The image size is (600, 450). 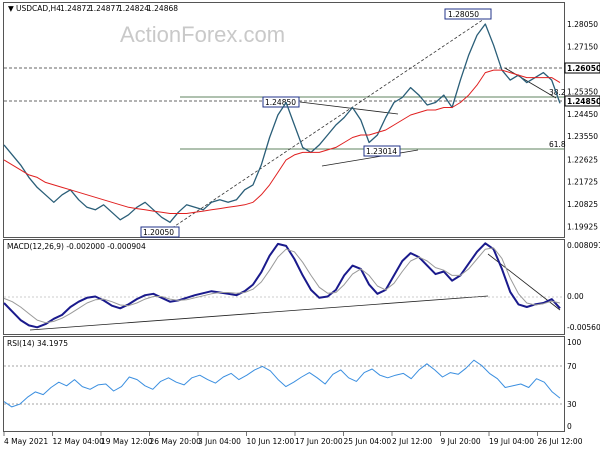 What do you see at coordinates (412, 441) in the screenshot?
I see `time-tick-label: 2 Jul 12:00` at bounding box center [412, 441].